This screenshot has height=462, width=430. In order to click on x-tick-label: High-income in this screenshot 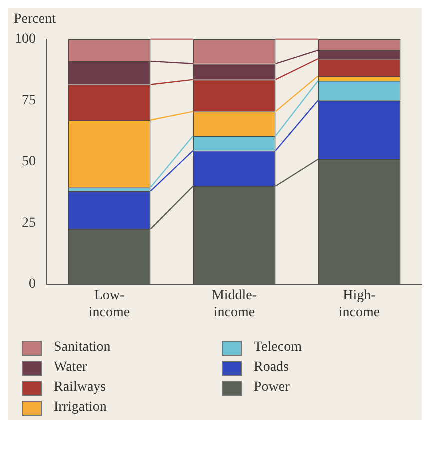, I will do `click(359, 304)`.